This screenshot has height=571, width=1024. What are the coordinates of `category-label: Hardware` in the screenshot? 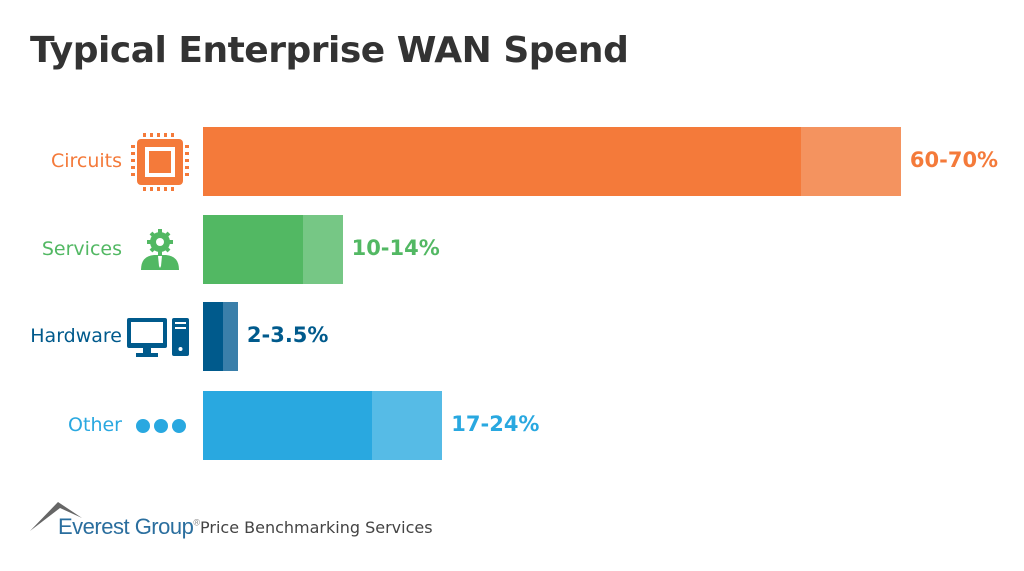 It's located at (76, 335).